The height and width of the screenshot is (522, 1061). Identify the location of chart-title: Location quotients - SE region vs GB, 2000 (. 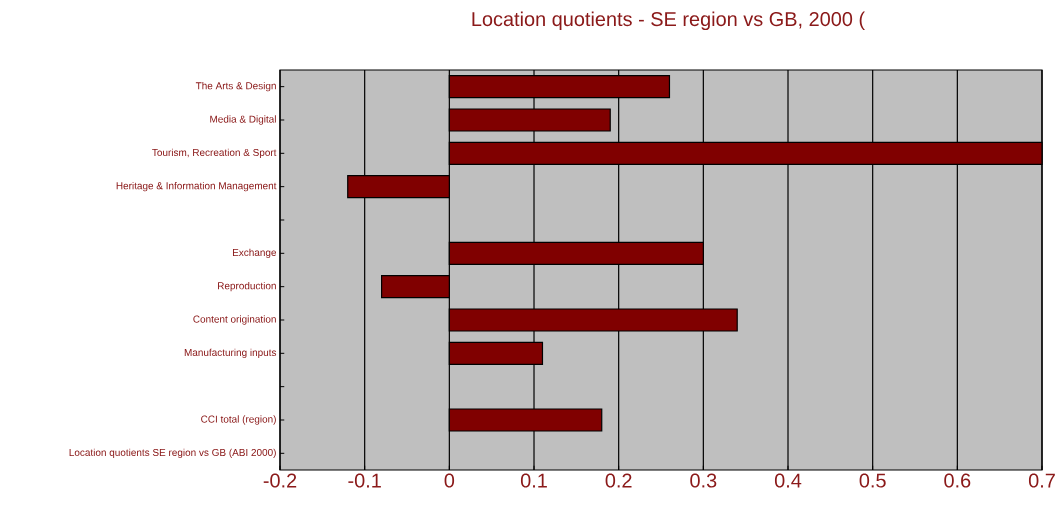
(668, 21).